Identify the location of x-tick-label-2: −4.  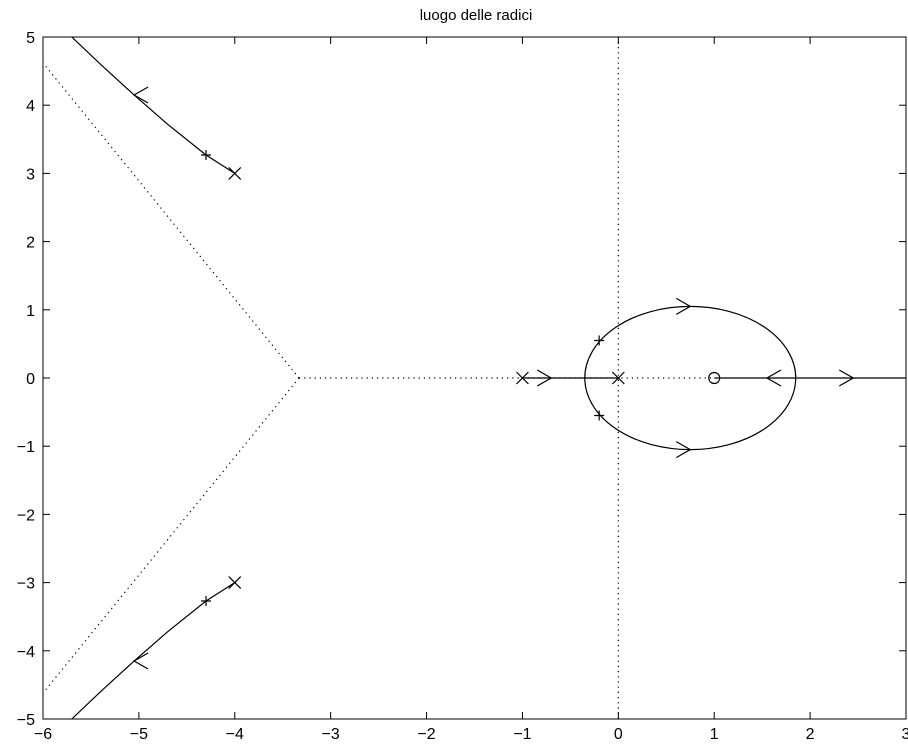
(235, 734).